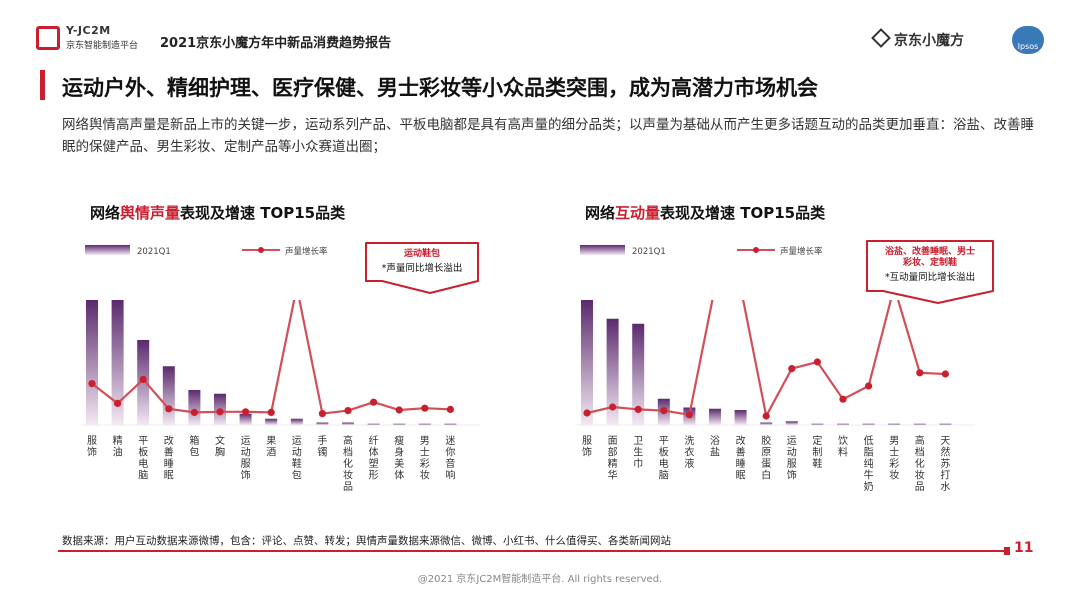  I want to click on svg-text: 纤, so click(374, 440).